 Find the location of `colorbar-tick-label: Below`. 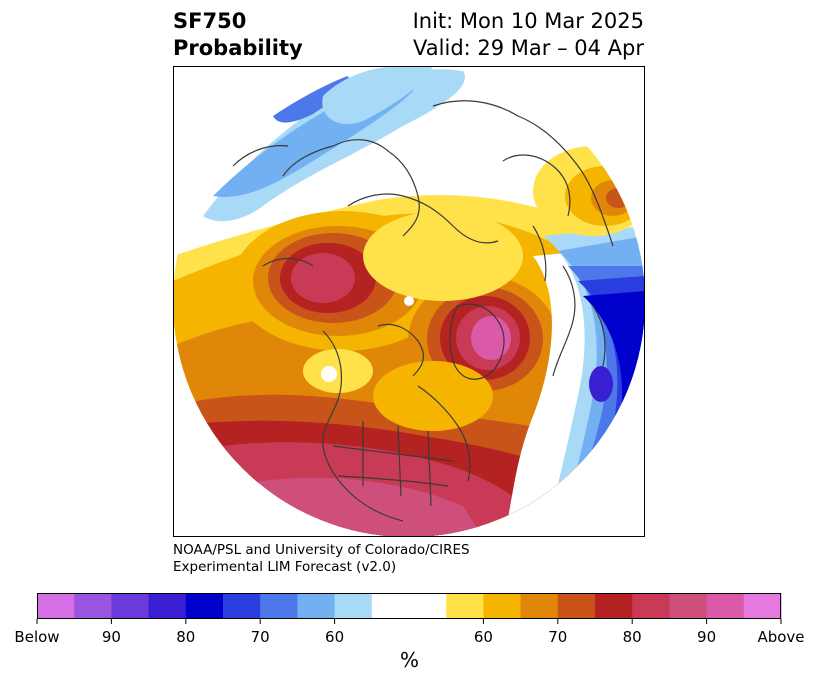

colorbar-tick-label: Below is located at coordinates (36, 637).